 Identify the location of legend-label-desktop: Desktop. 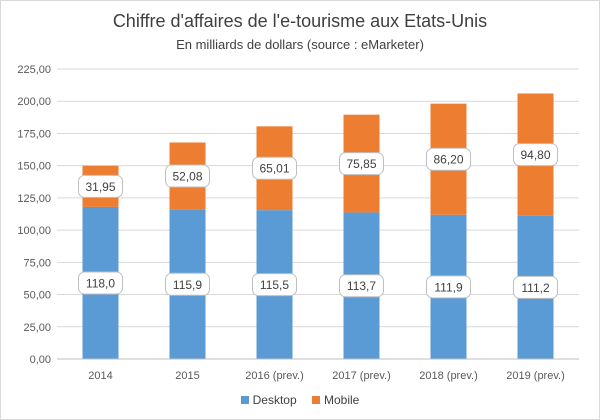
(274, 400).